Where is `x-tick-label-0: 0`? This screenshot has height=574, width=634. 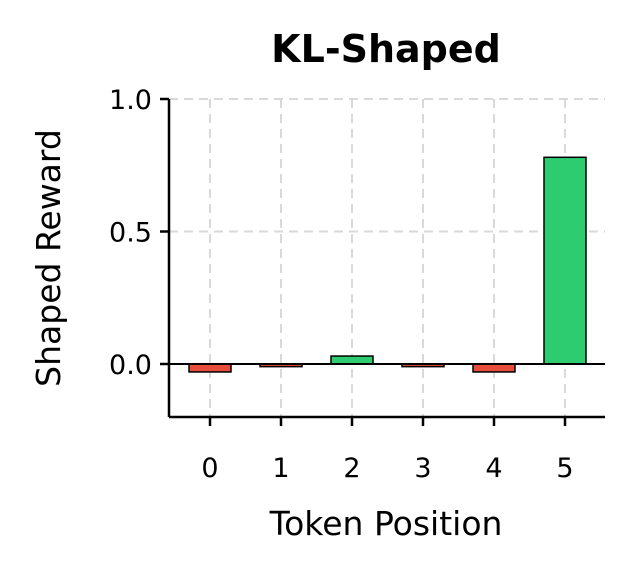 x-tick-label-0: 0 is located at coordinates (209, 468).